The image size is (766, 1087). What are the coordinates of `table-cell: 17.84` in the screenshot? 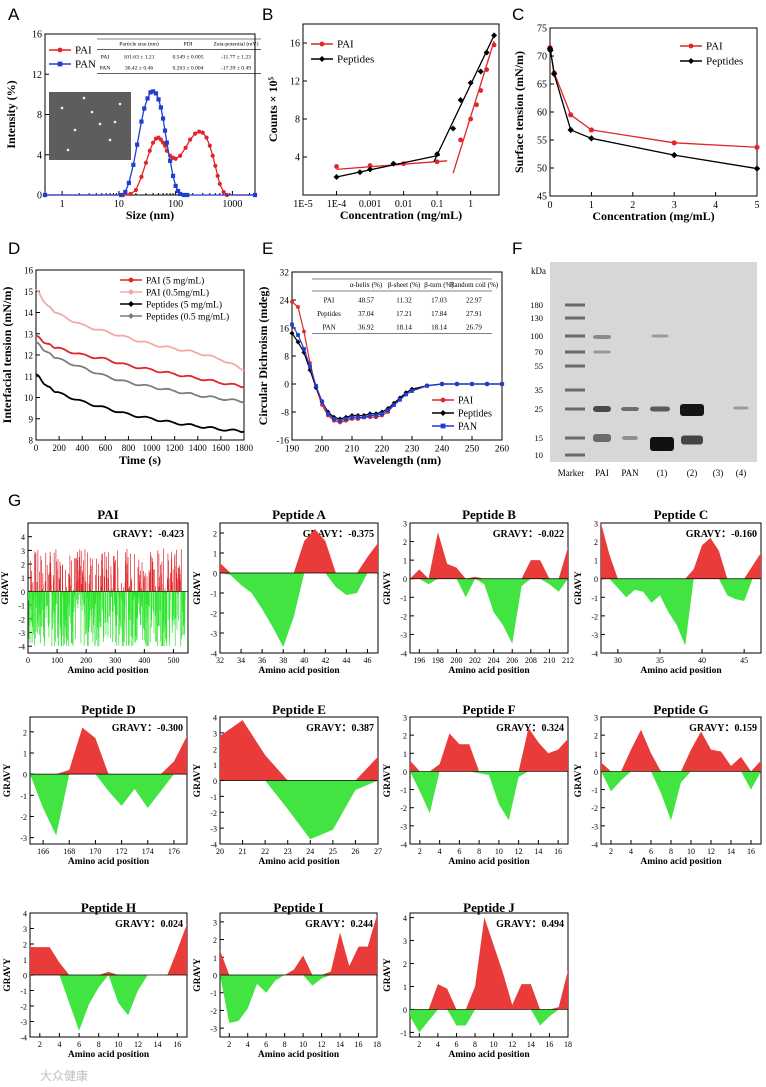 It's located at (439, 314).